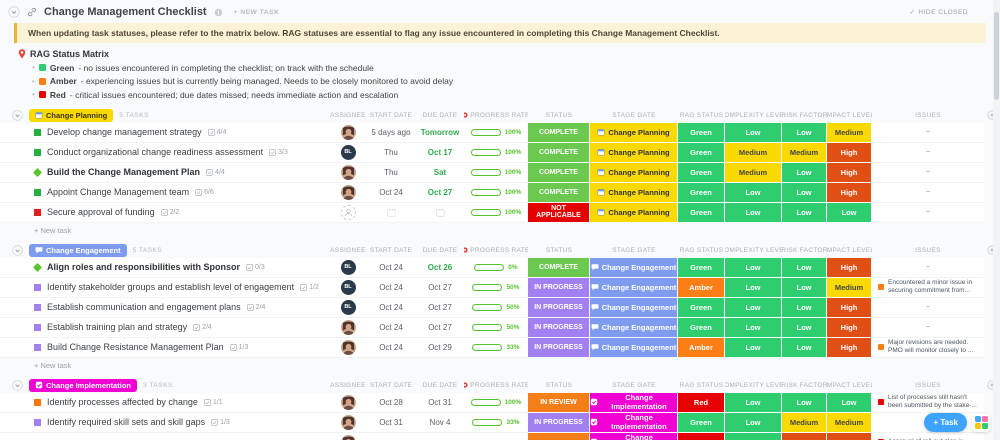  What do you see at coordinates (391, 436) in the screenshot?
I see `start-date-cell` at bounding box center [391, 436].